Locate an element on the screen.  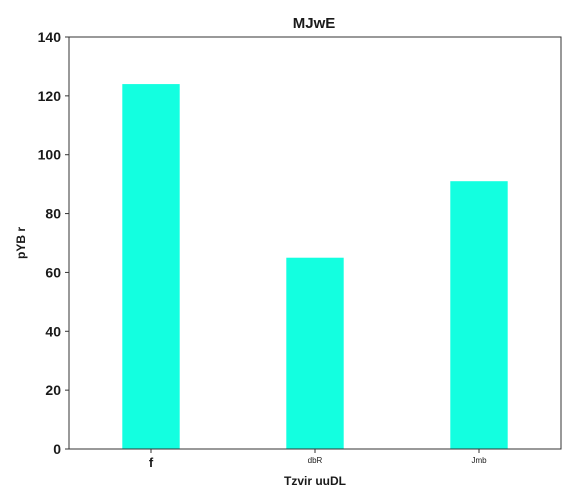
bar-dbR is located at coordinates (315, 353).